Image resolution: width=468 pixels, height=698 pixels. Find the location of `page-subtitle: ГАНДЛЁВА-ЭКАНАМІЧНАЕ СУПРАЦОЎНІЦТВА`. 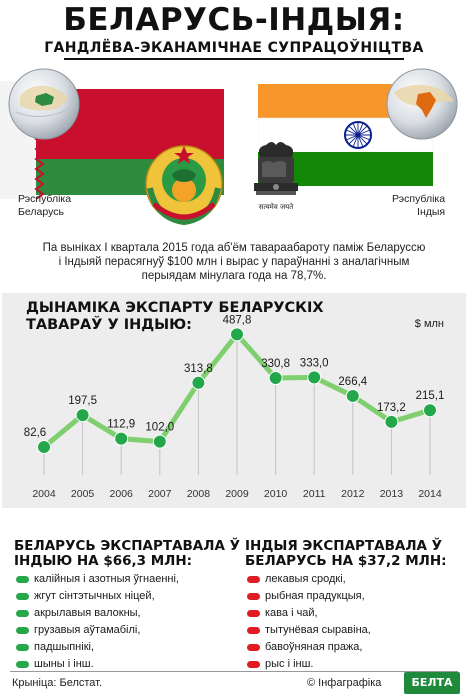

page-subtitle: ГАНДЛЁВА-ЭКАНАМІЧНАЕ СУПРАЦОЎНІЦТВА is located at coordinates (234, 48).